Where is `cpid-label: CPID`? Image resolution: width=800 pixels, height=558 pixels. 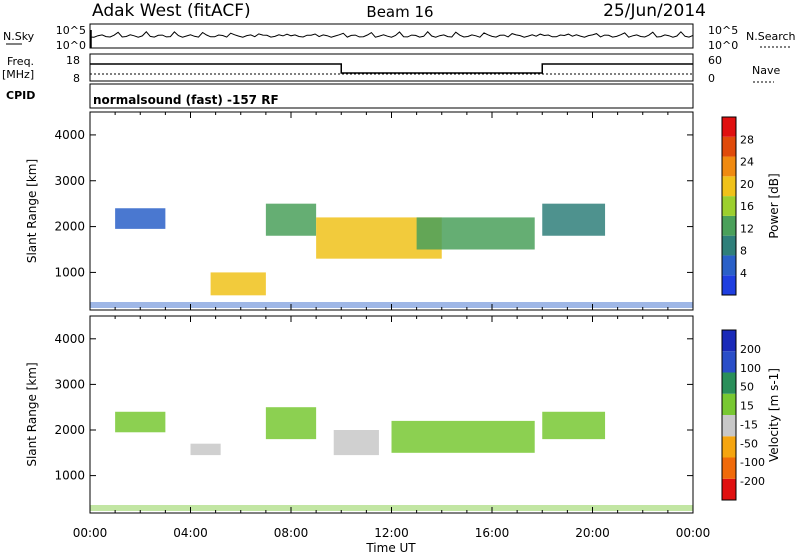
cpid-label: CPID is located at coordinates (20, 95).